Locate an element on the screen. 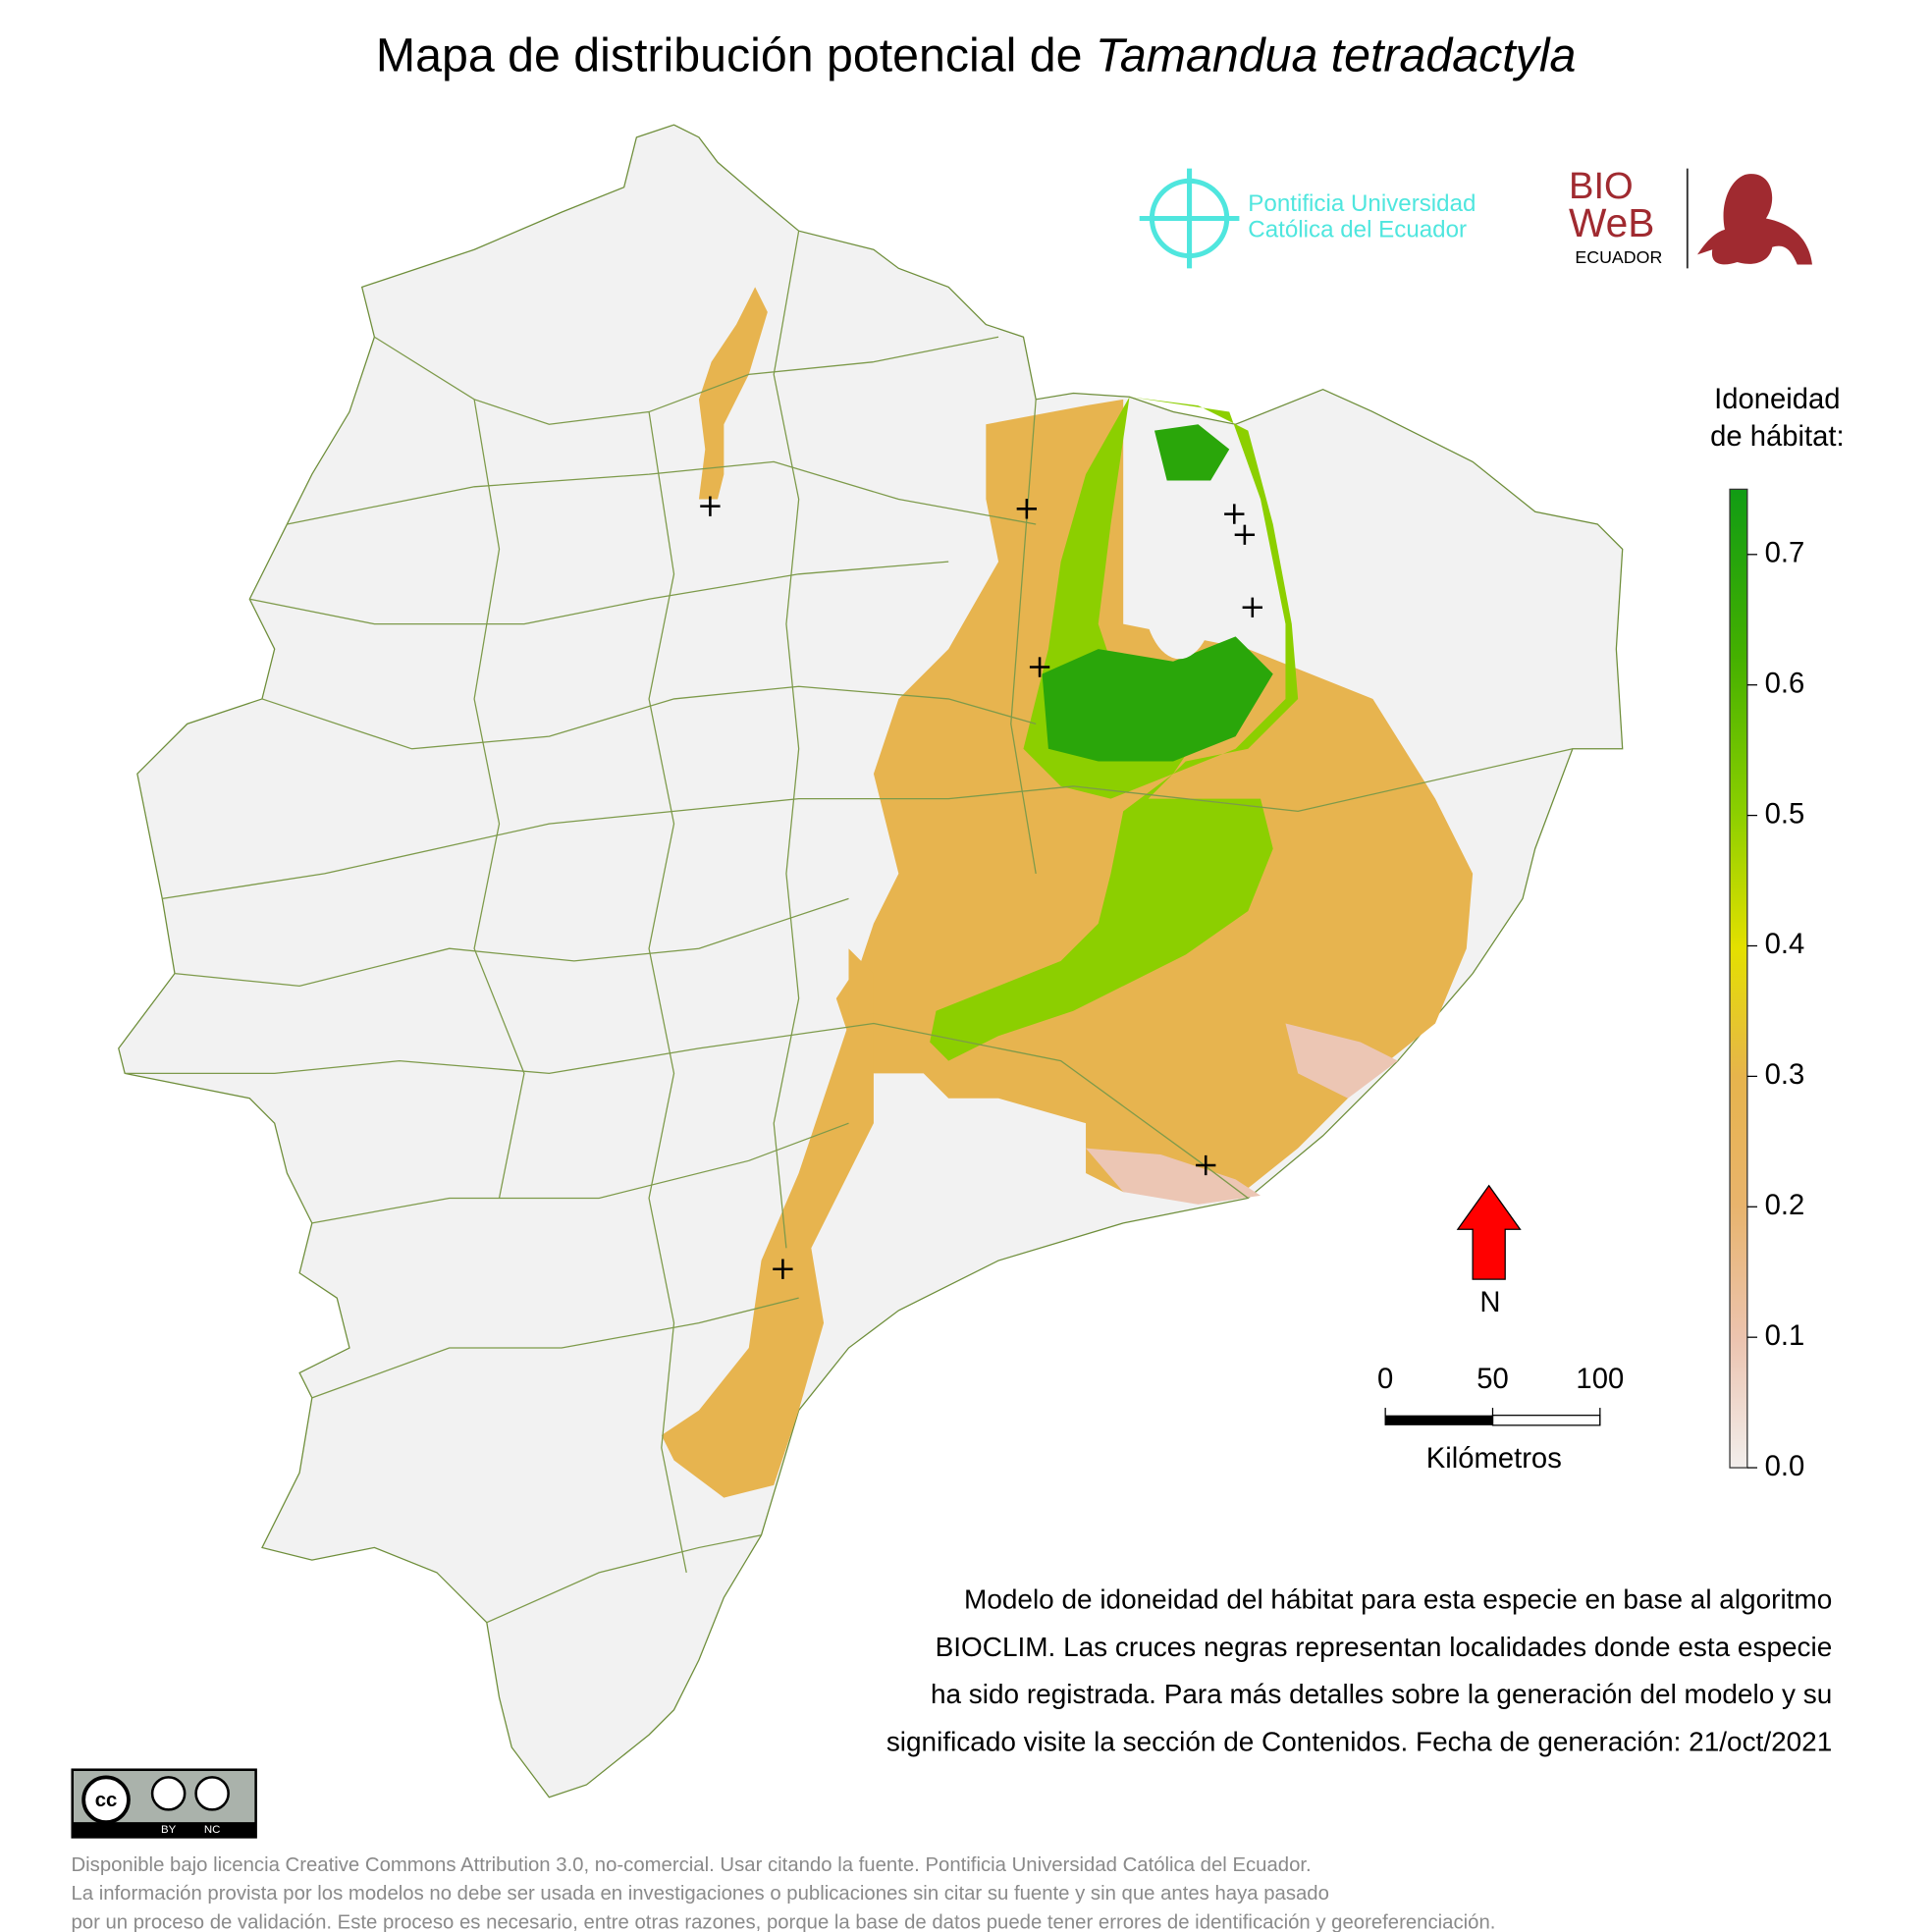 The width and height of the screenshot is (1932, 1932). species-name: Tamandua tetradactyla is located at coordinates (1336, 55).